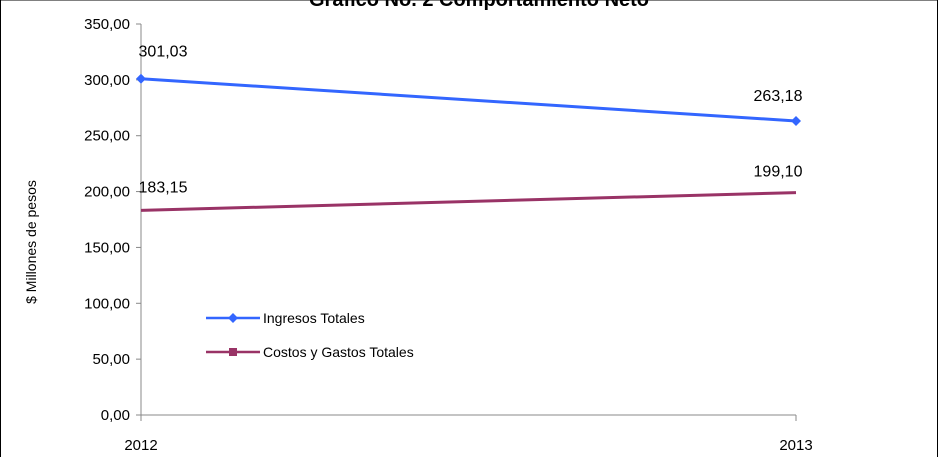  I want to click on series-1: 183,15 199,10, so click(471, 188).